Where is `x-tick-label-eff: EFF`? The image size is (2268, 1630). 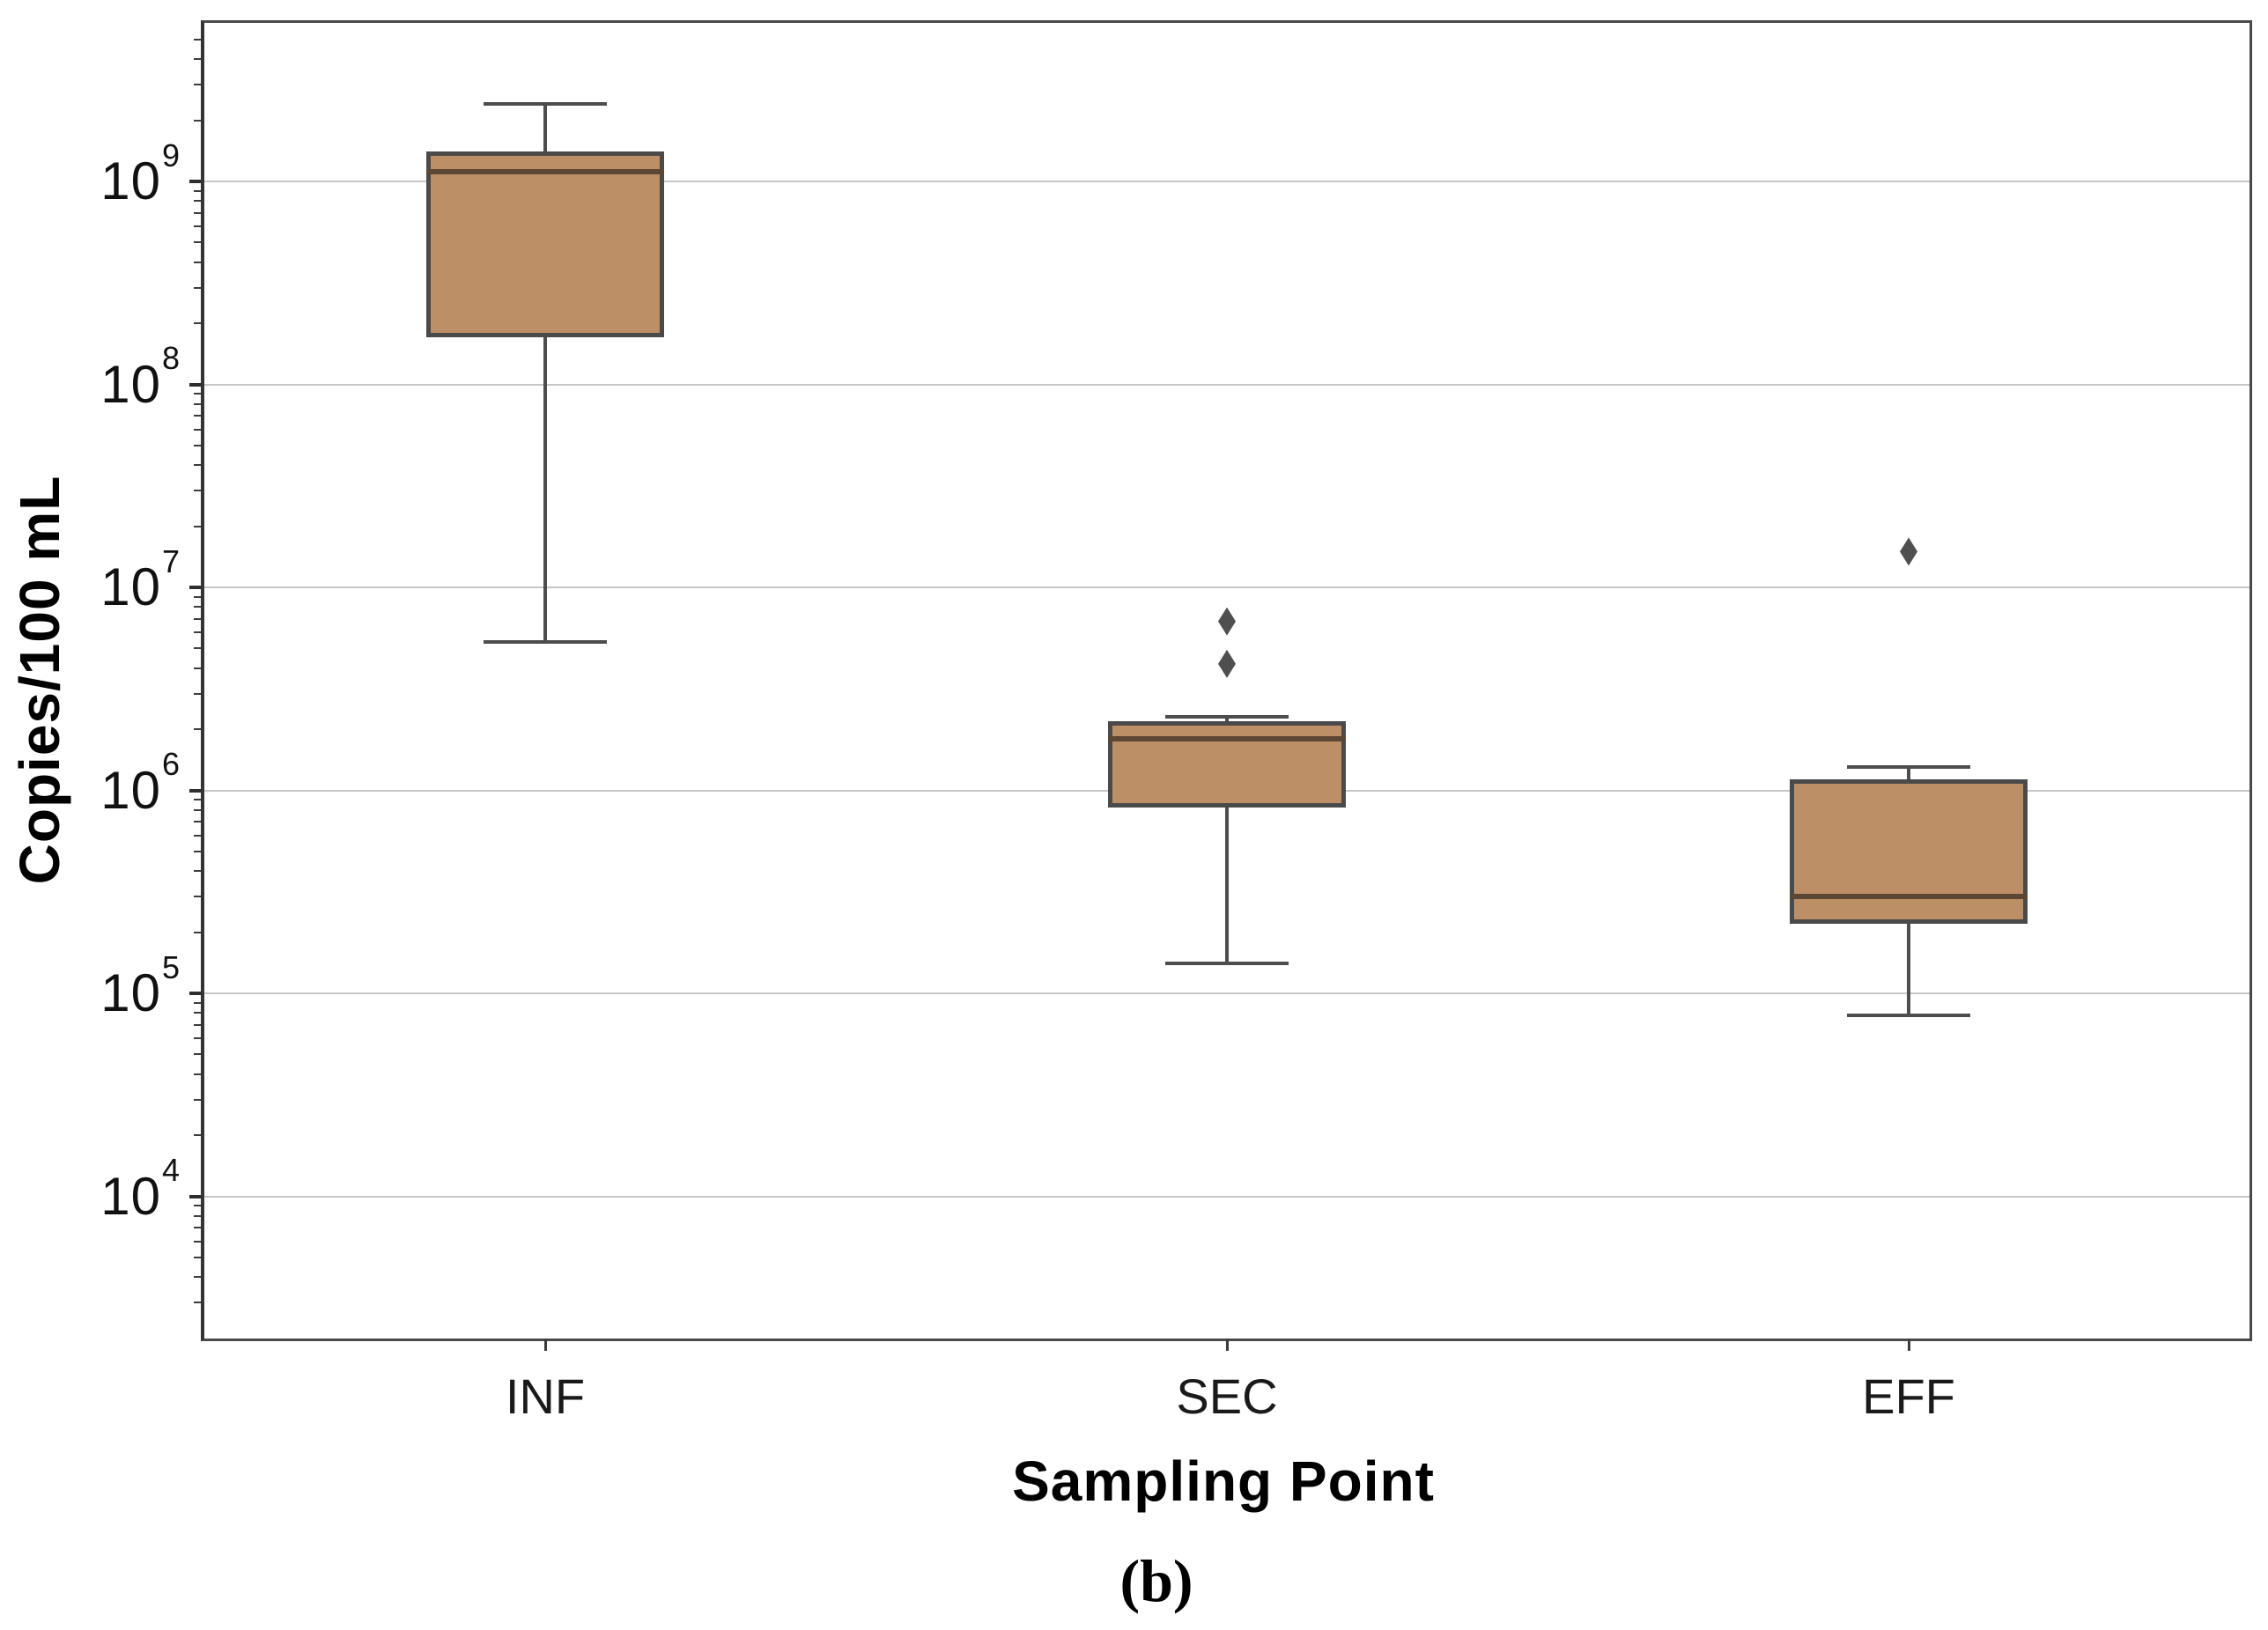 x-tick-label-eff: EFF is located at coordinates (1909, 1396).